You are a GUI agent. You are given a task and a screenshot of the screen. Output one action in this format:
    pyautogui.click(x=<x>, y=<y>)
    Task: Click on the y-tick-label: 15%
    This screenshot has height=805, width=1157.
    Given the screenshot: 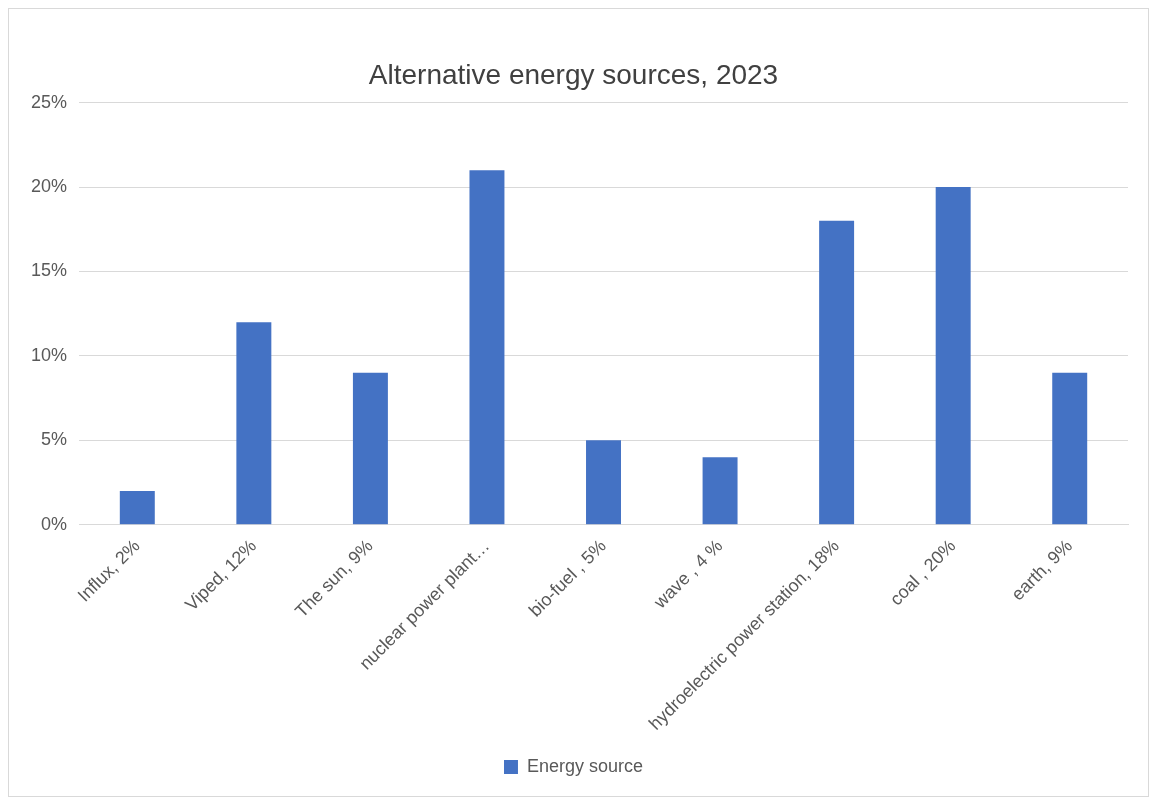 What is the action you would take?
    pyautogui.click(x=49, y=270)
    